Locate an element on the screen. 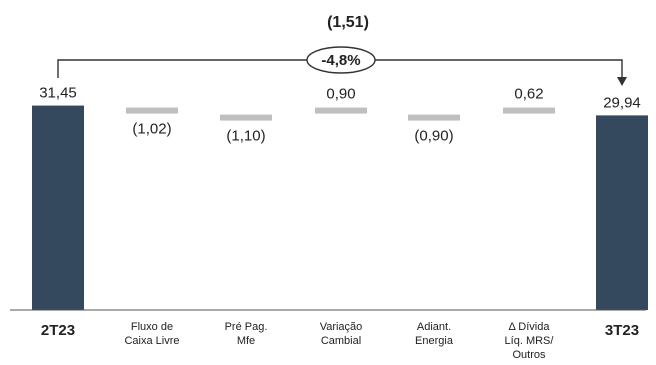  percent-change-ellipse is located at coordinates (341, 60).